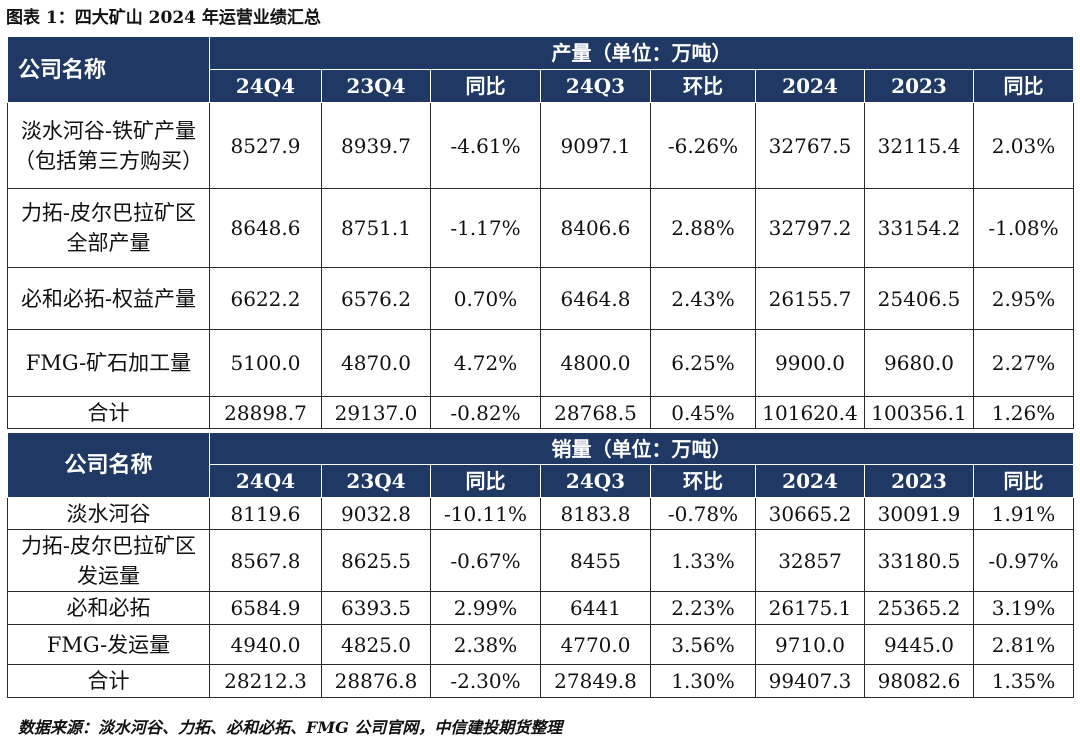 The image size is (1080, 747). I want to click on table-cell: 6622.2, so click(265, 298).